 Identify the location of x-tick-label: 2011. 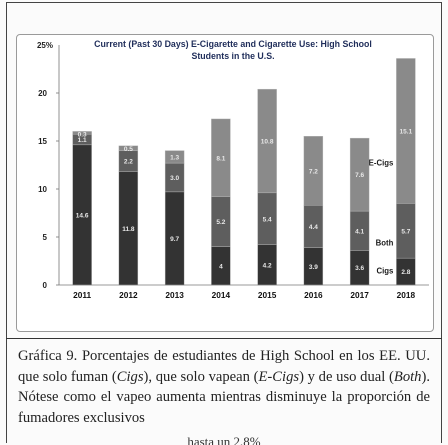
(82, 295).